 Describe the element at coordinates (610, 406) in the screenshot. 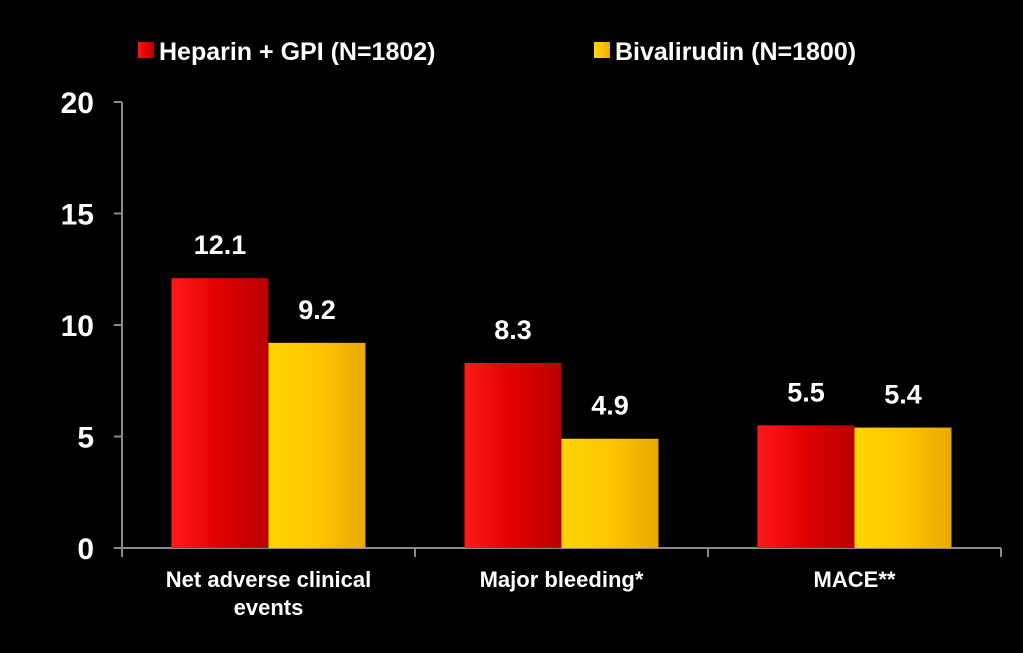

I see `data-label: 4.9` at that location.